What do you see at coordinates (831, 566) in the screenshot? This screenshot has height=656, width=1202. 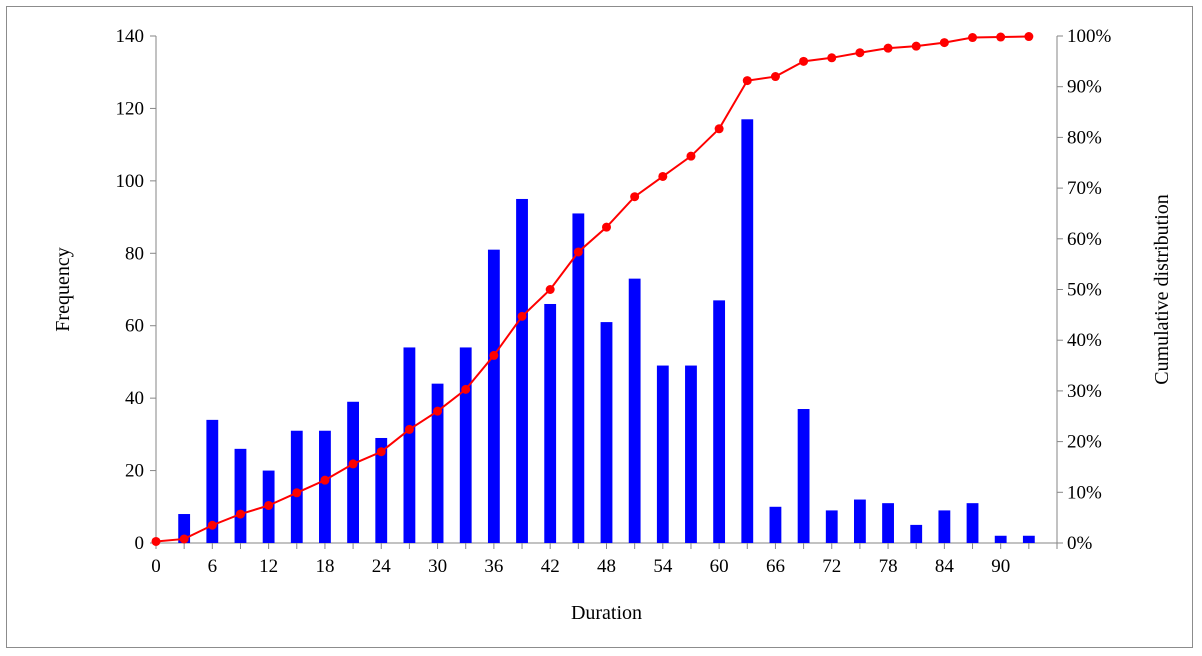 I see `x-tick-label: 72` at bounding box center [831, 566].